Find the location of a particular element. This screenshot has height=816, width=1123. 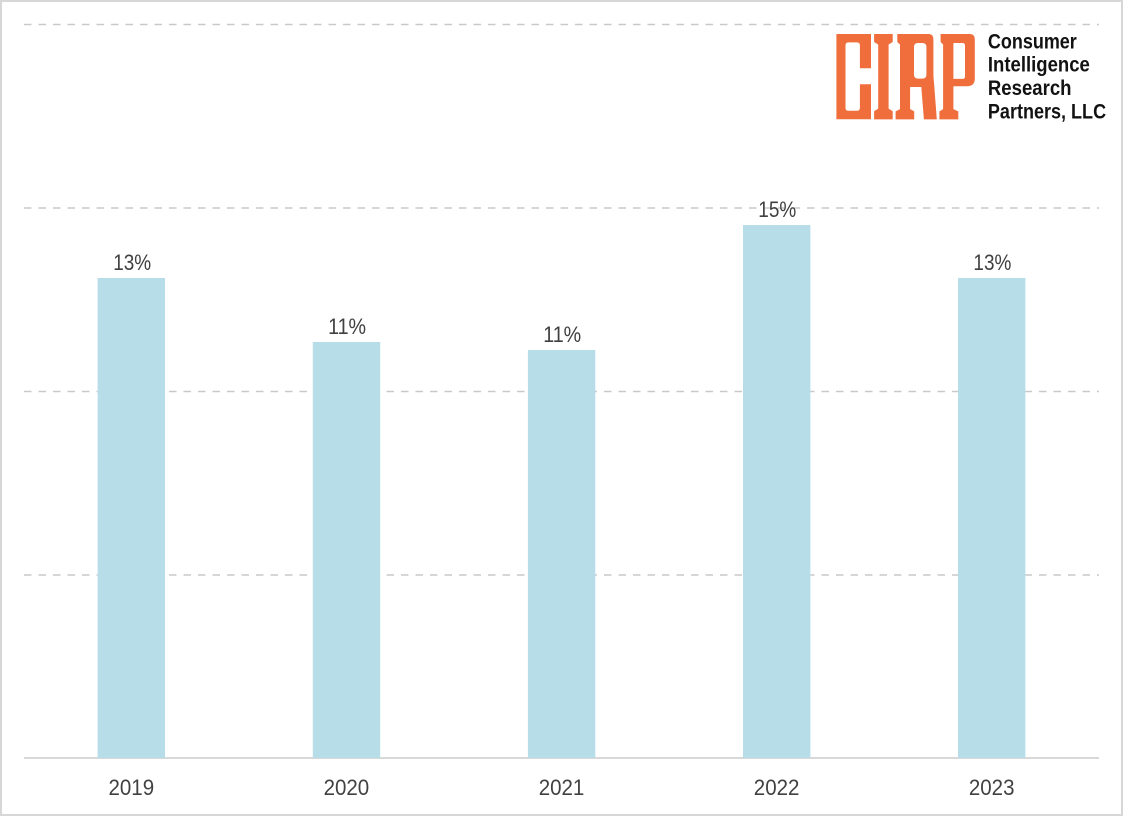

svg-text: 2021 is located at coordinates (562, 787).